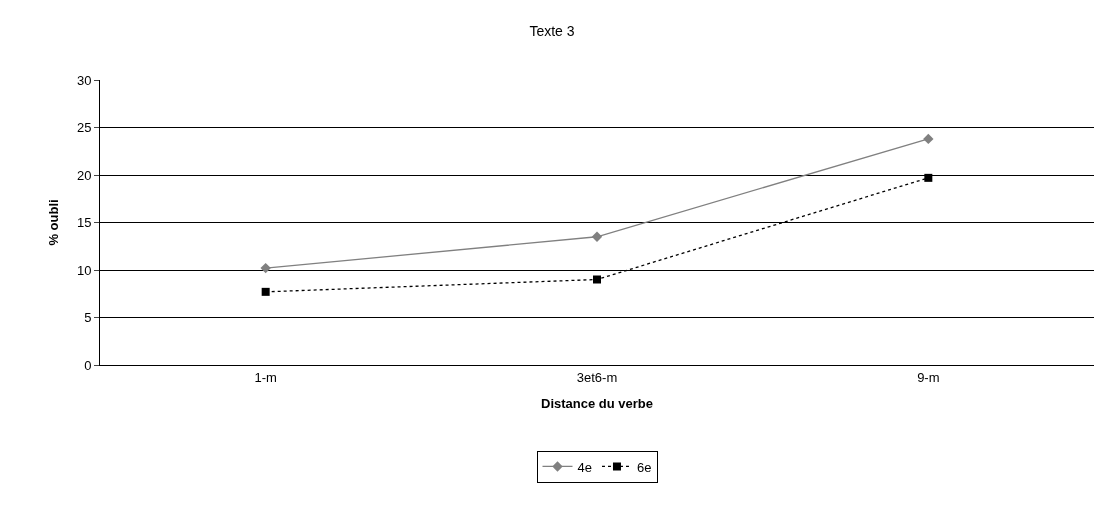  Describe the element at coordinates (88, 318) in the screenshot. I see `y-tick-label: 5` at that location.